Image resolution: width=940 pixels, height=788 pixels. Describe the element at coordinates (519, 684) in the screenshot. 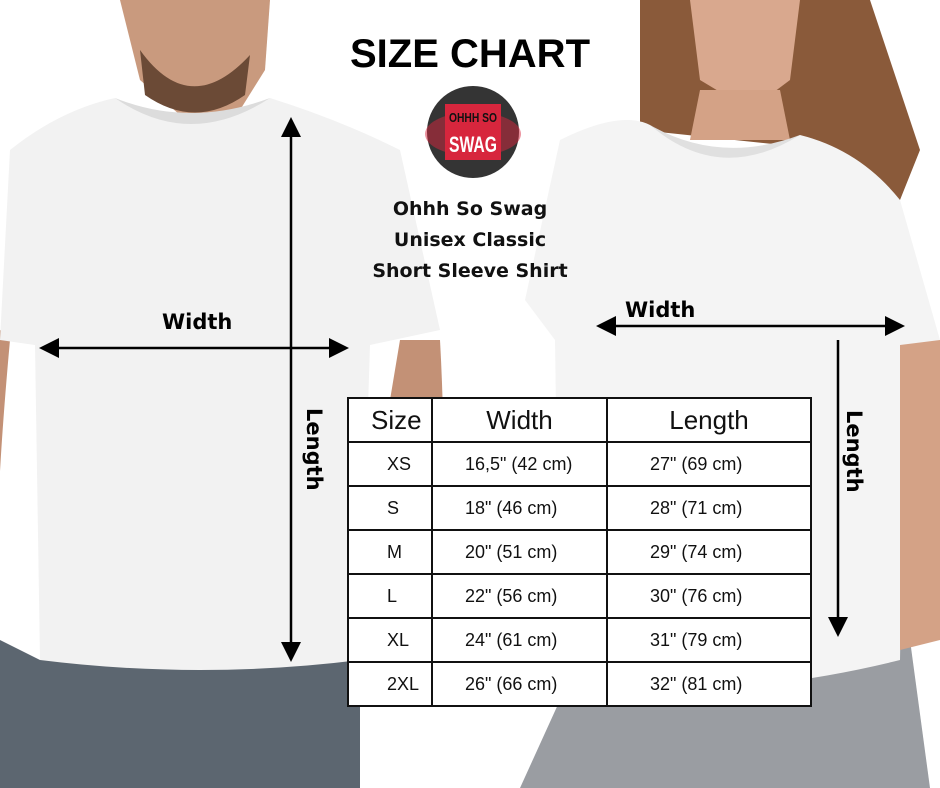

I see `cell-width: 26" (66 cm)` at that location.